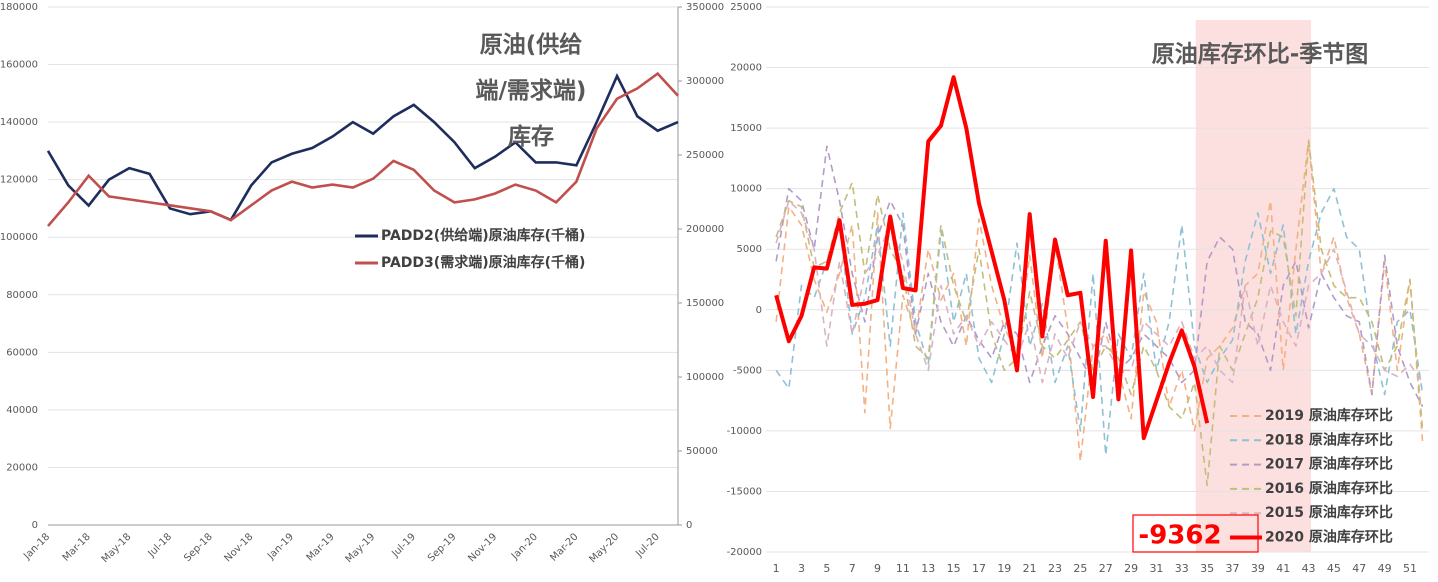  What do you see at coordinates (22, 352) in the screenshot?
I see `y-tick-label: 60000` at bounding box center [22, 352].